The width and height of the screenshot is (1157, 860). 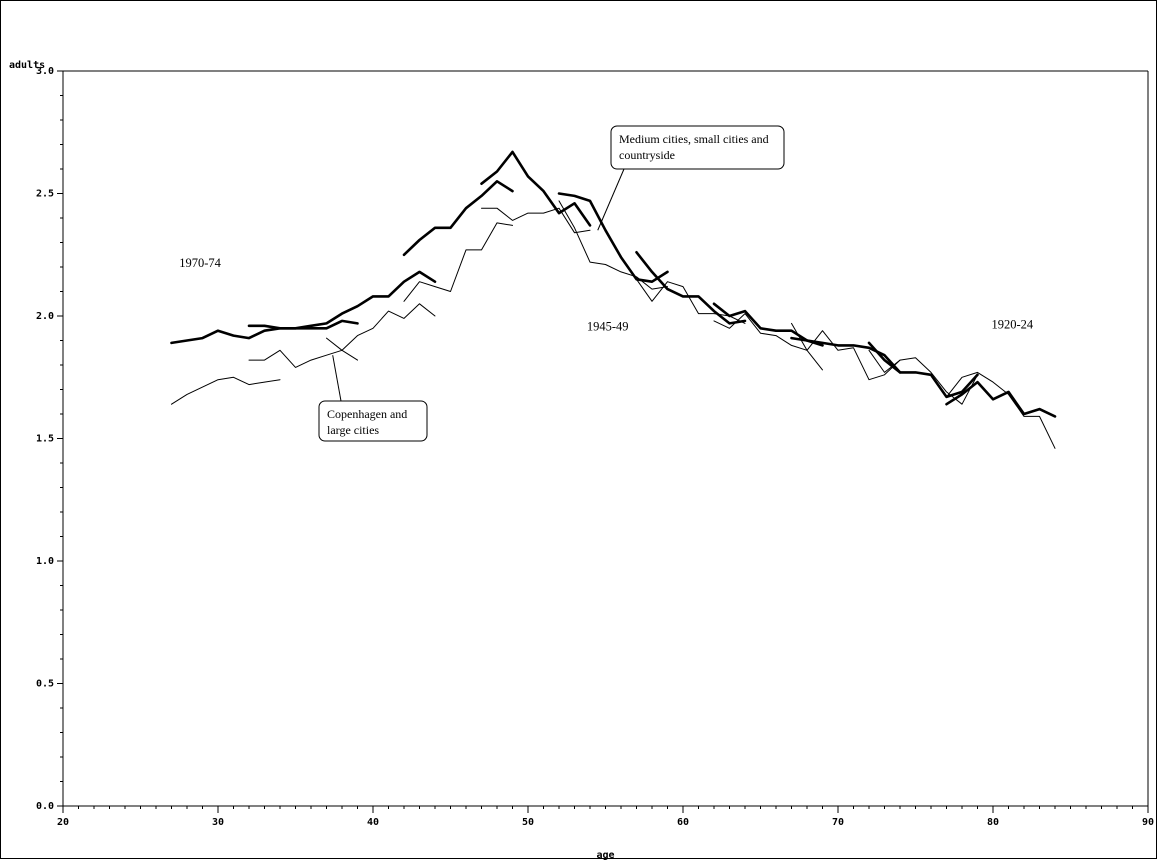 I want to click on y-tick-label: 1.0, so click(x=45, y=561).